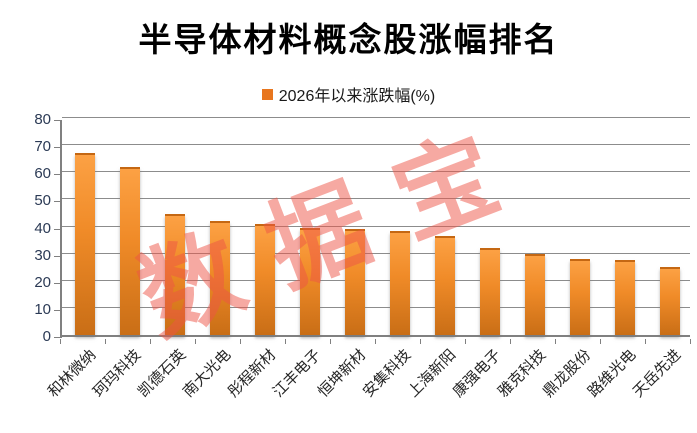  Describe the element at coordinates (129, 250) in the screenshot. I see `bar-珂玛科技` at that location.